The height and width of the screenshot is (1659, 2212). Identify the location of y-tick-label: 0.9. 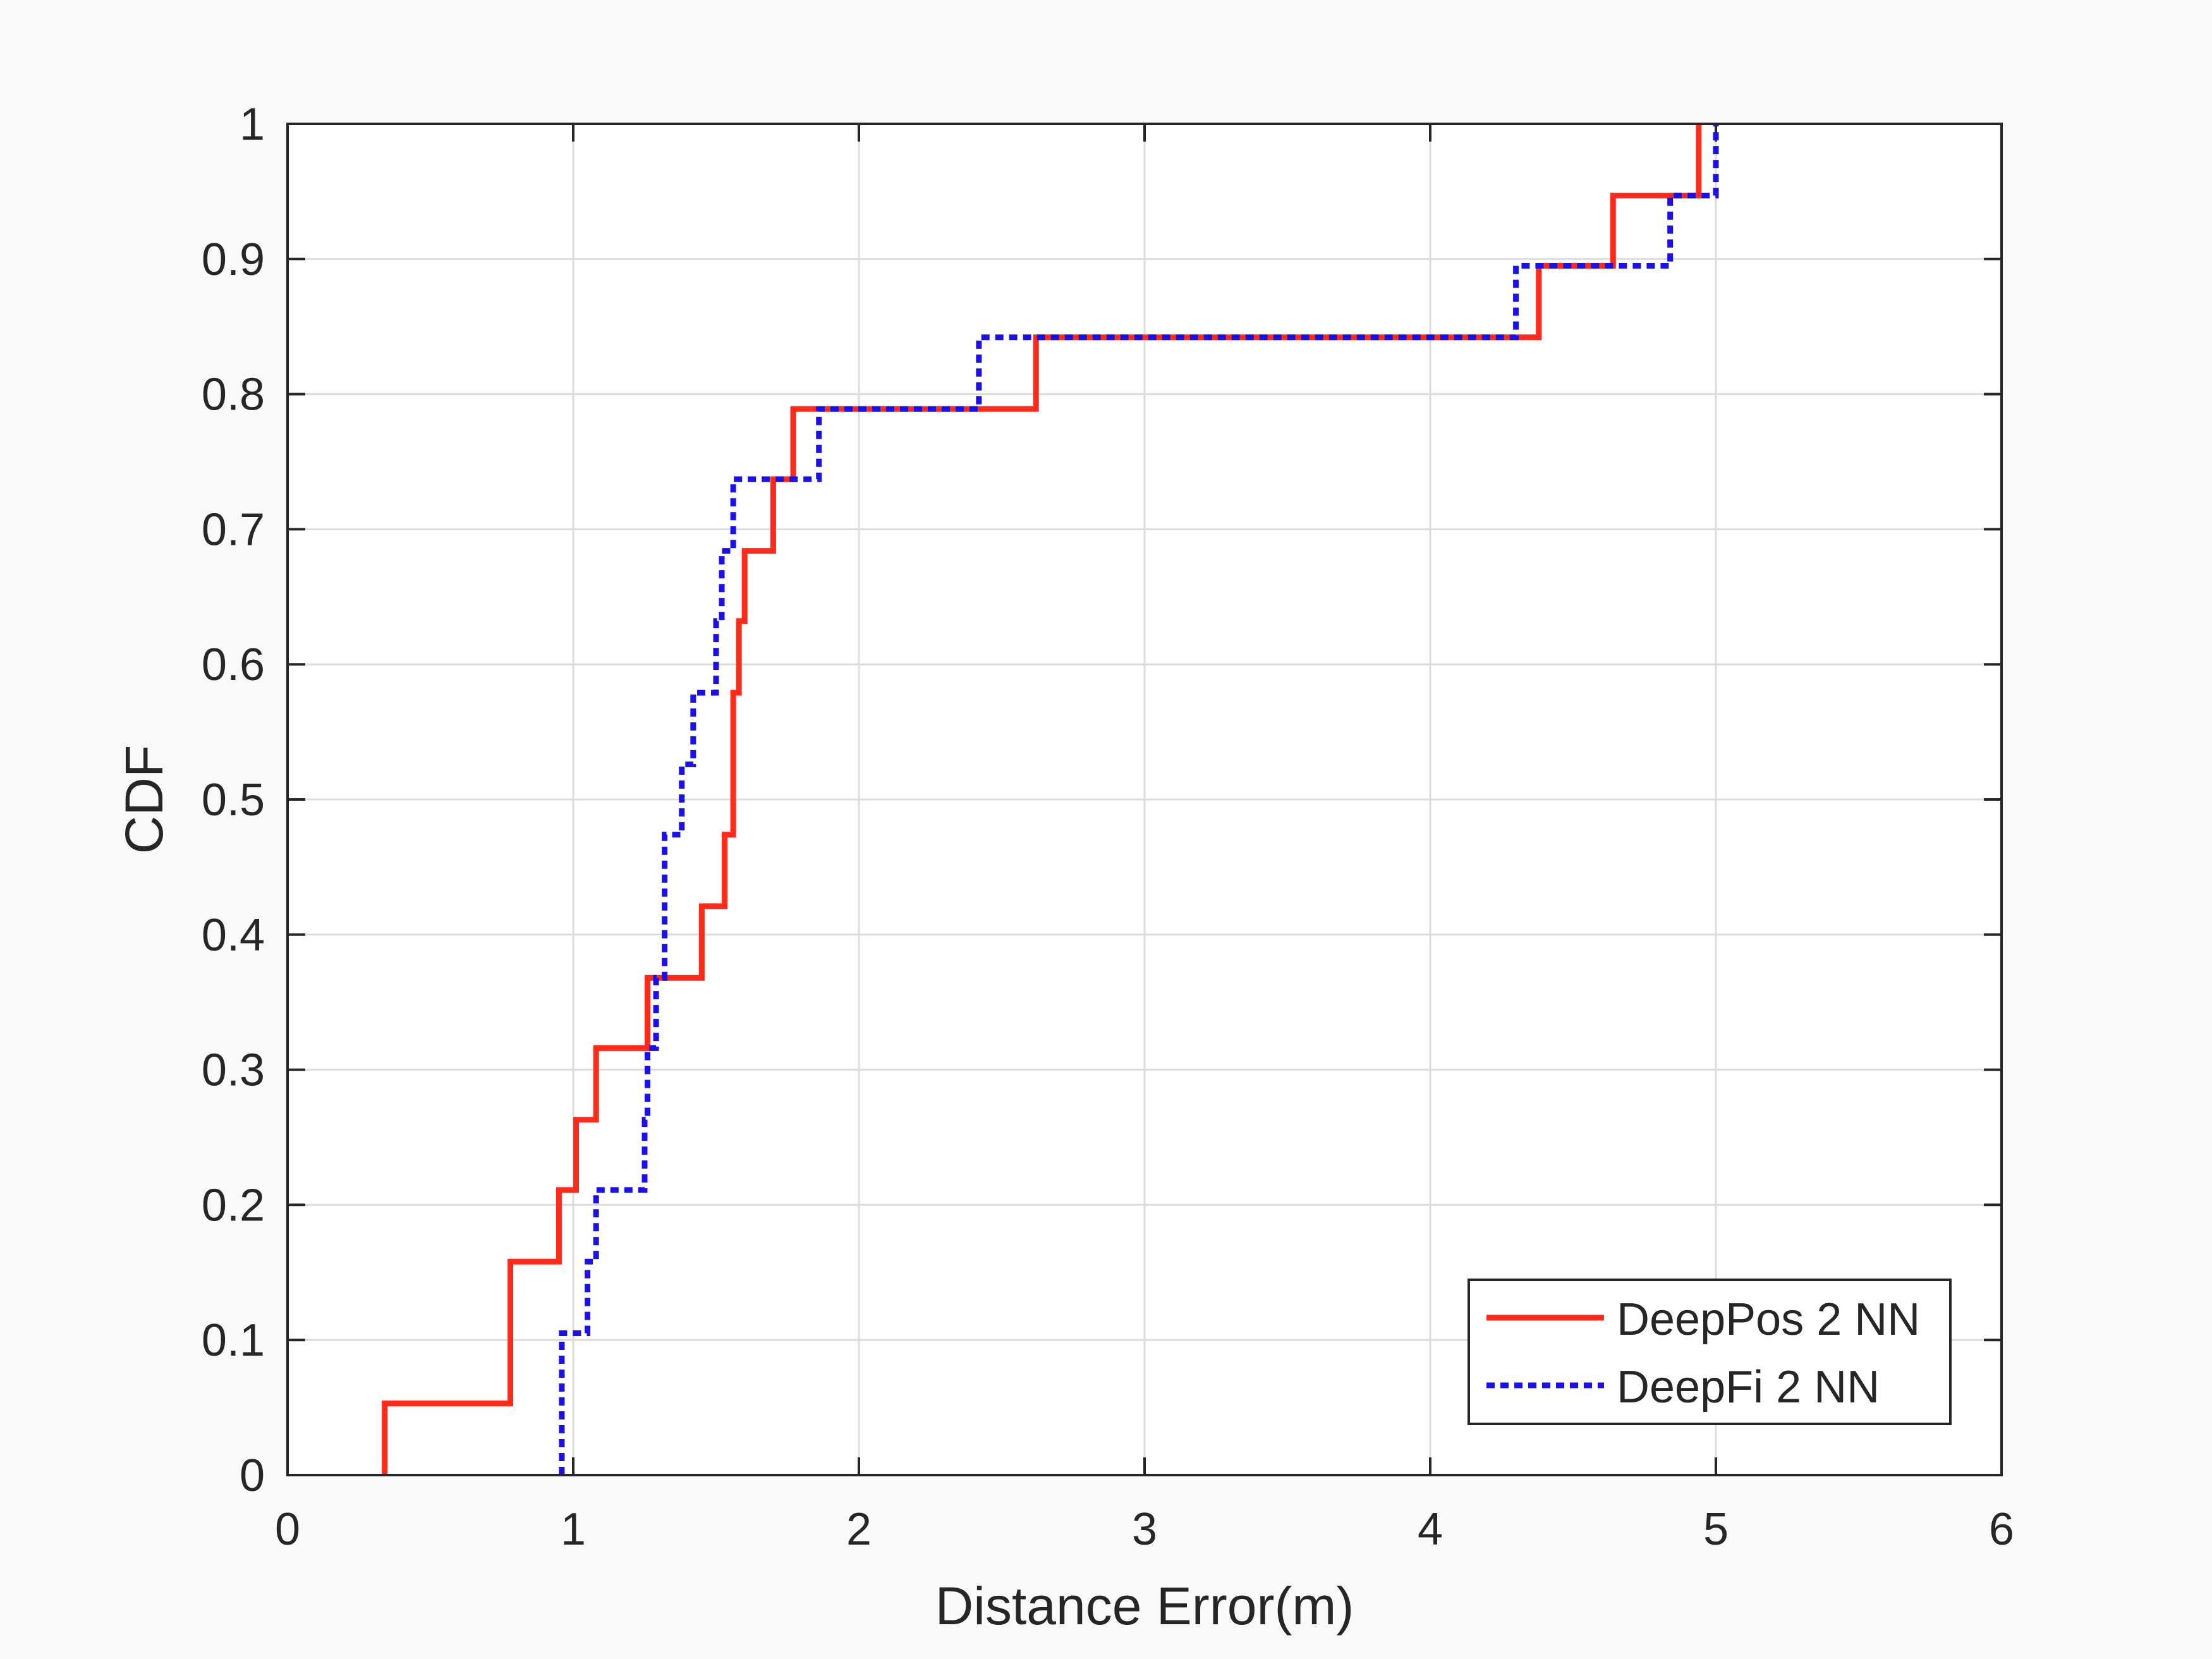
(233, 259).